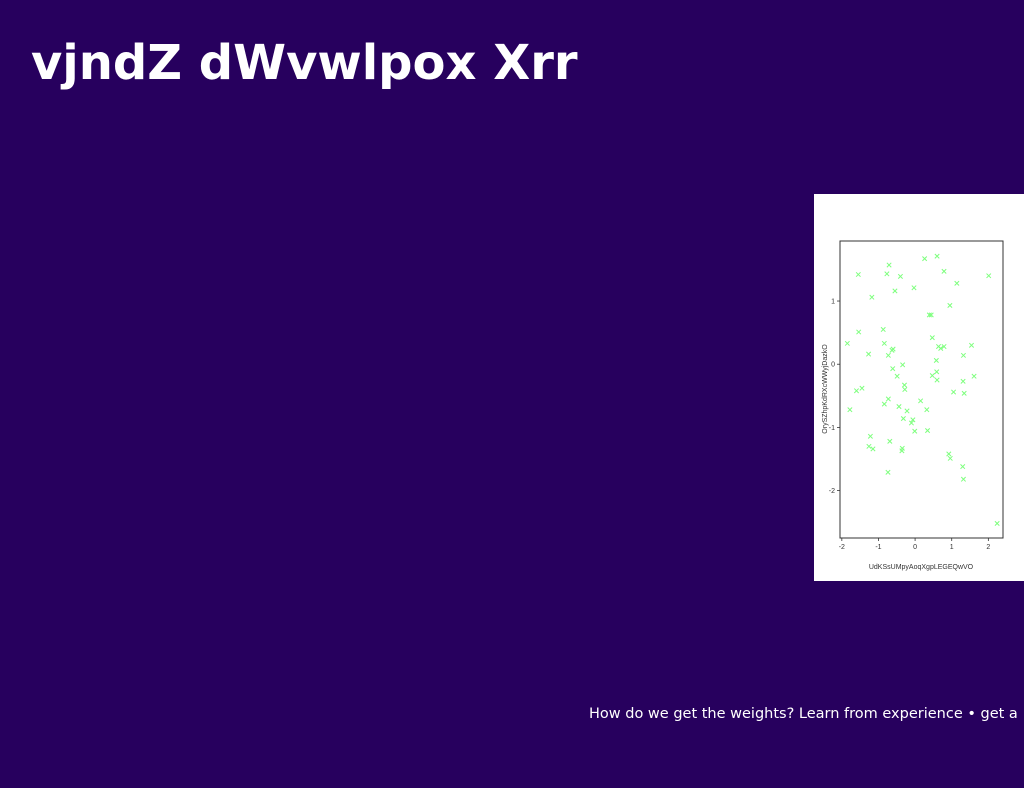 The height and width of the screenshot is (788, 1024). I want to click on y-axis: 1 0 -1 -2, so click(834, 397).